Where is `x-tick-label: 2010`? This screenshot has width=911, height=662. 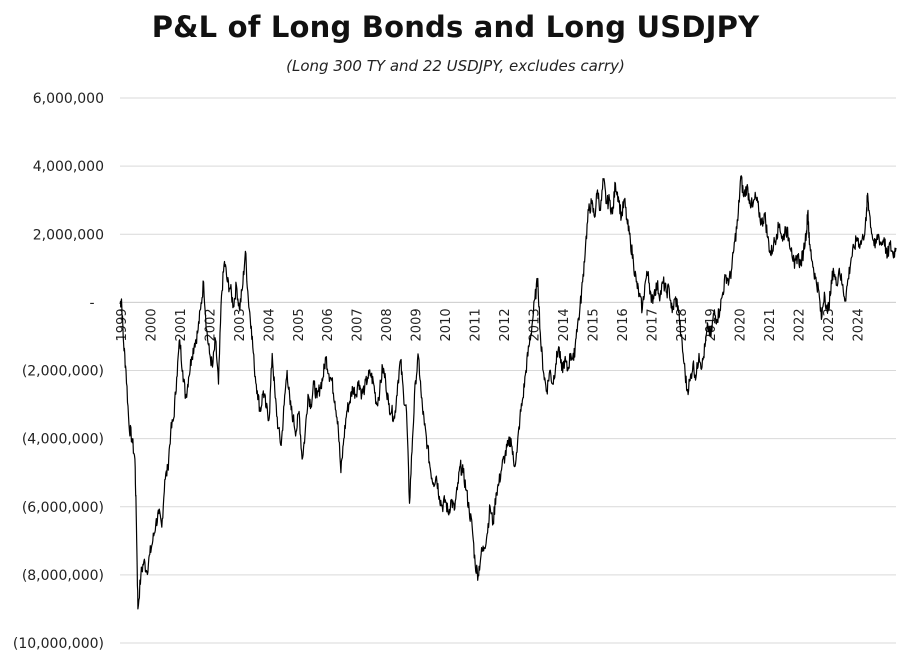 x-tick-label: 2010 is located at coordinates (446, 324).